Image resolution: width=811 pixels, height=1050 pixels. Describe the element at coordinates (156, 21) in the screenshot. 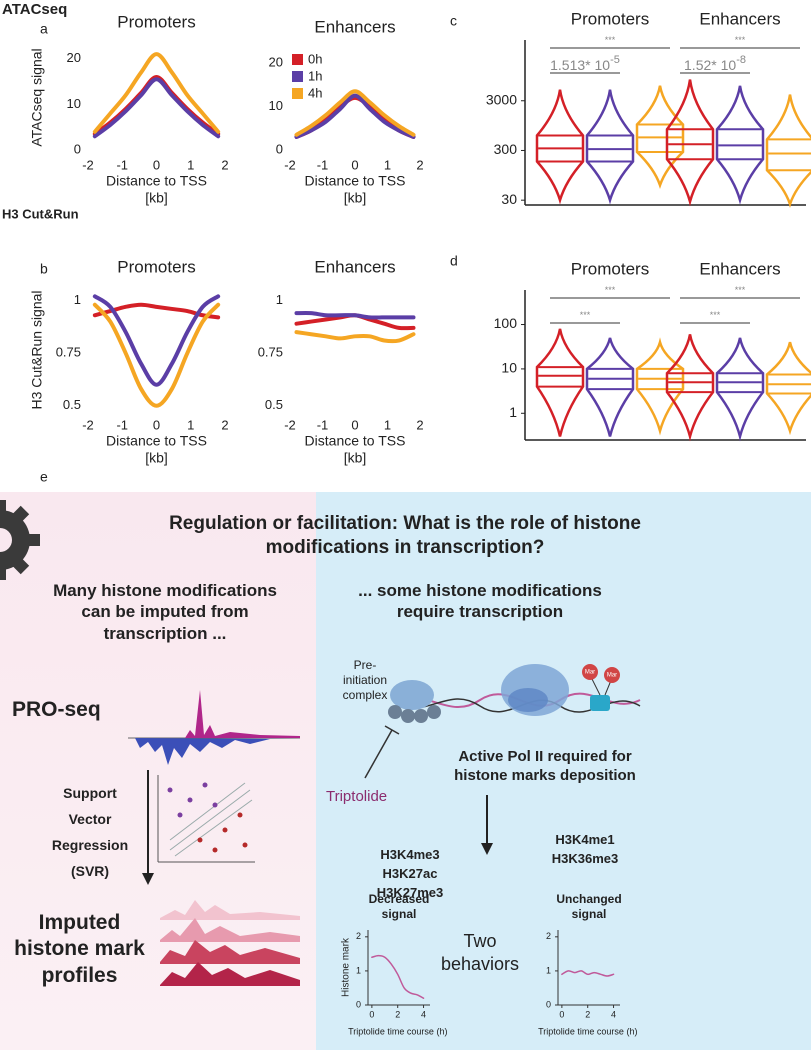

I see `chart-title: Promoters` at that location.